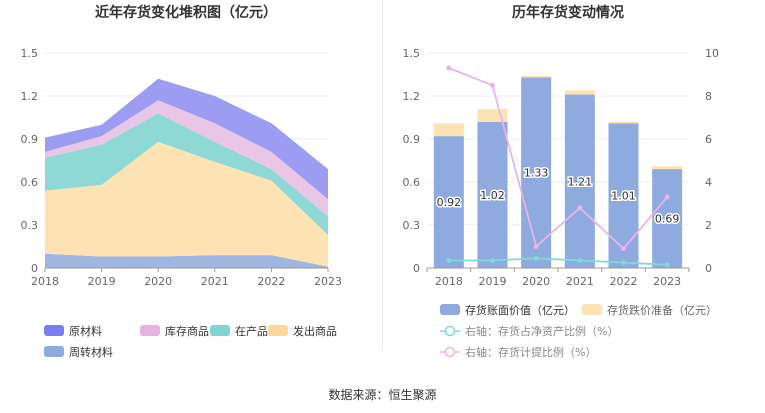  I want to click on bar-value-label: 0.69, so click(667, 219).